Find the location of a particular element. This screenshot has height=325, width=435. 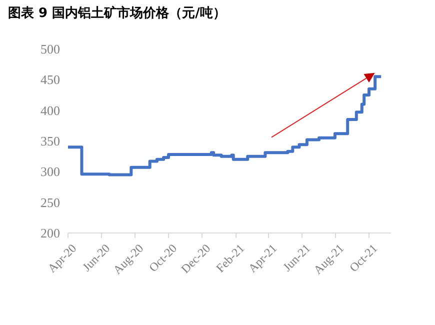

y-tick-label: 350 is located at coordinates (50, 141).